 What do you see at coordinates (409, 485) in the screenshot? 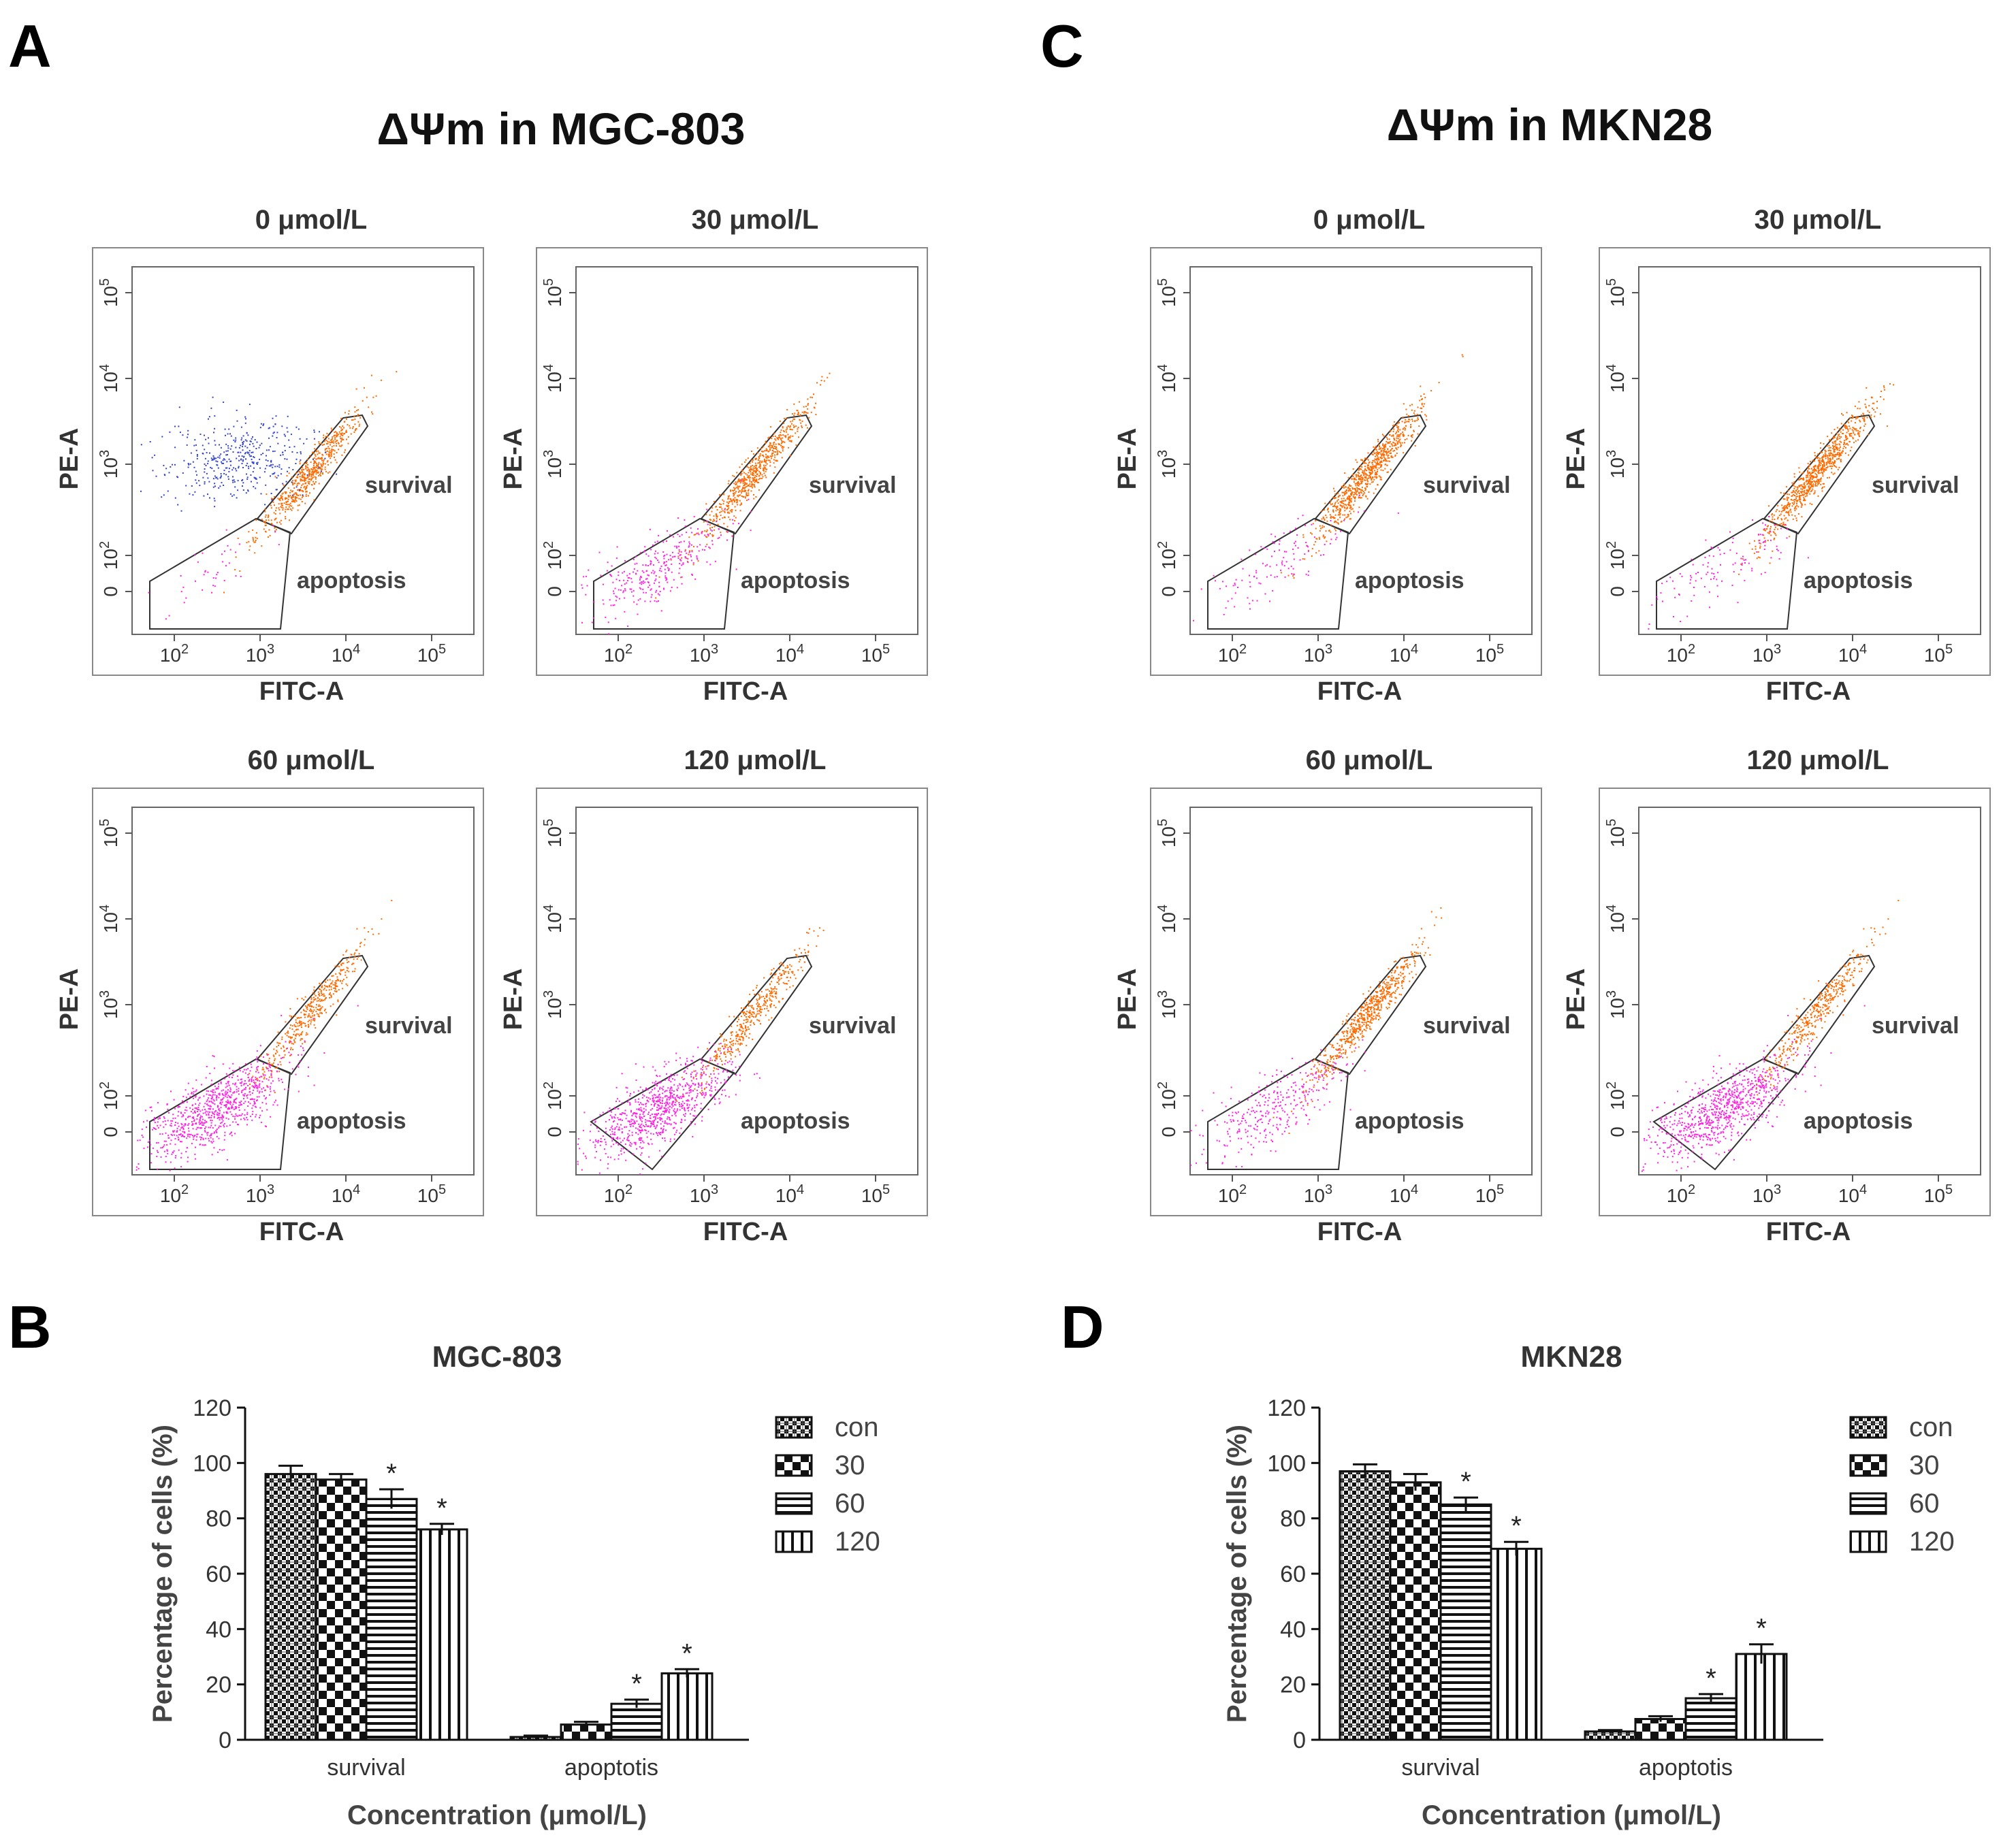
I see `survival-label: survival` at bounding box center [409, 485].